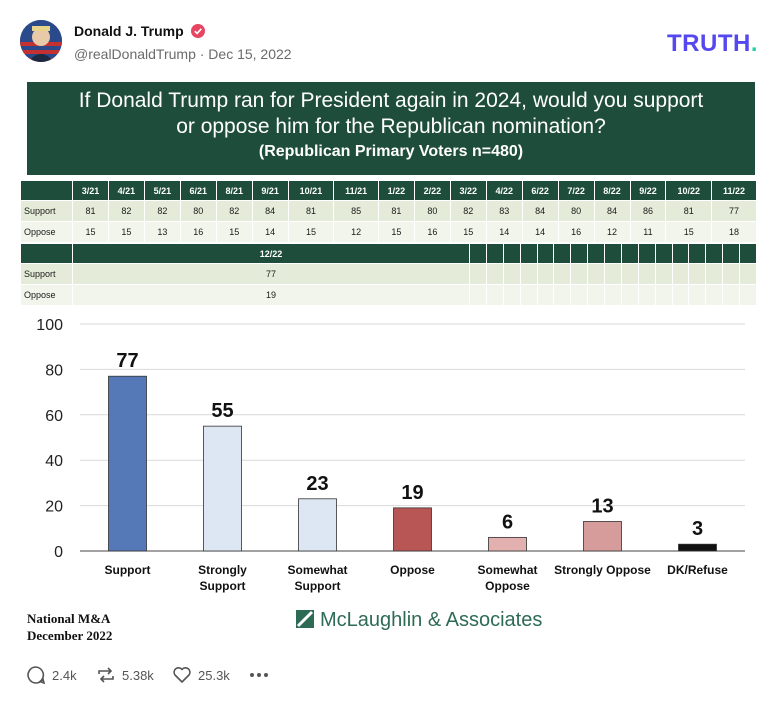 This screenshot has width=777, height=705. I want to click on handle-and-date: @realDonaldTrump · Dec 15, 2022, so click(183, 54).